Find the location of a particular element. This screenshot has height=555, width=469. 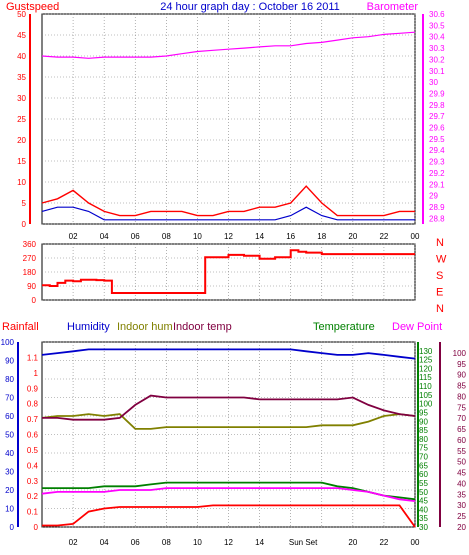

temperature-y-tick-label: 75 is located at coordinates (423, 448).